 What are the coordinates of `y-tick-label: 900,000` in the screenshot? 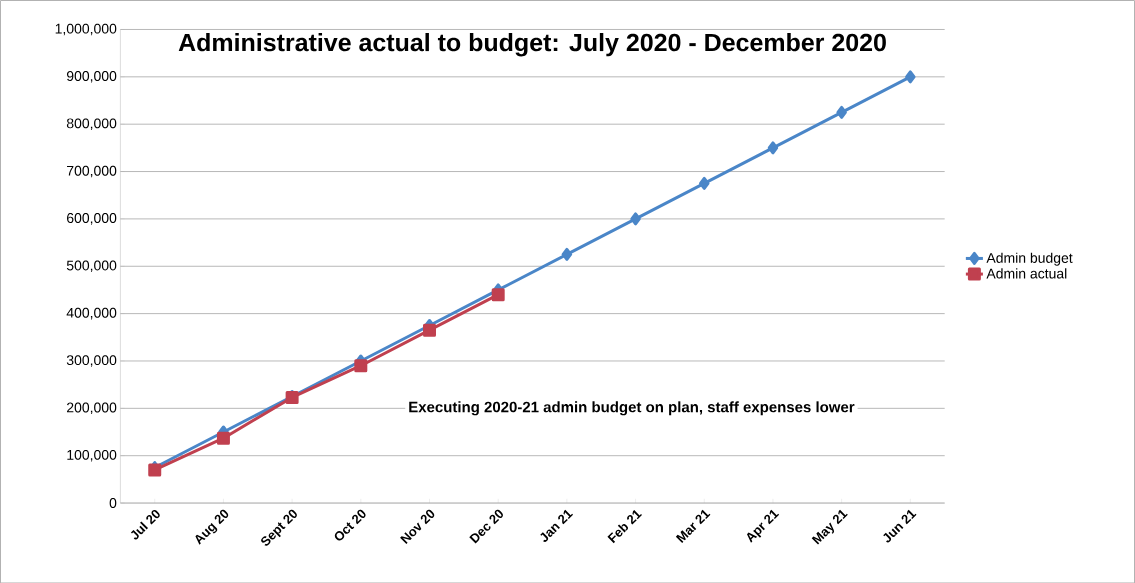 It's located at (91, 76).